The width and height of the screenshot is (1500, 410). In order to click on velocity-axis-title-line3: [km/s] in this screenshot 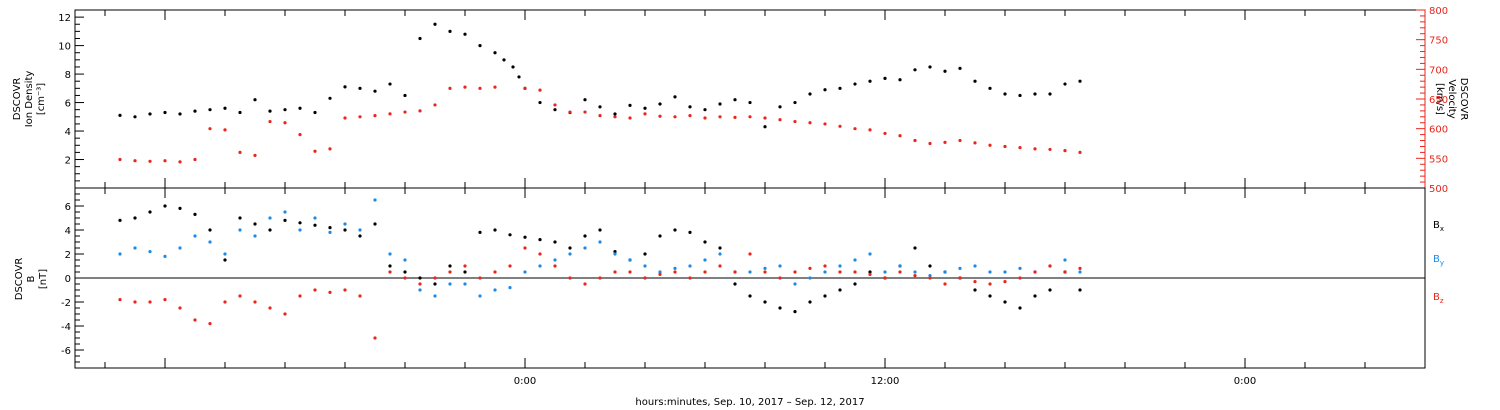, I will do `click(1439, 99)`.